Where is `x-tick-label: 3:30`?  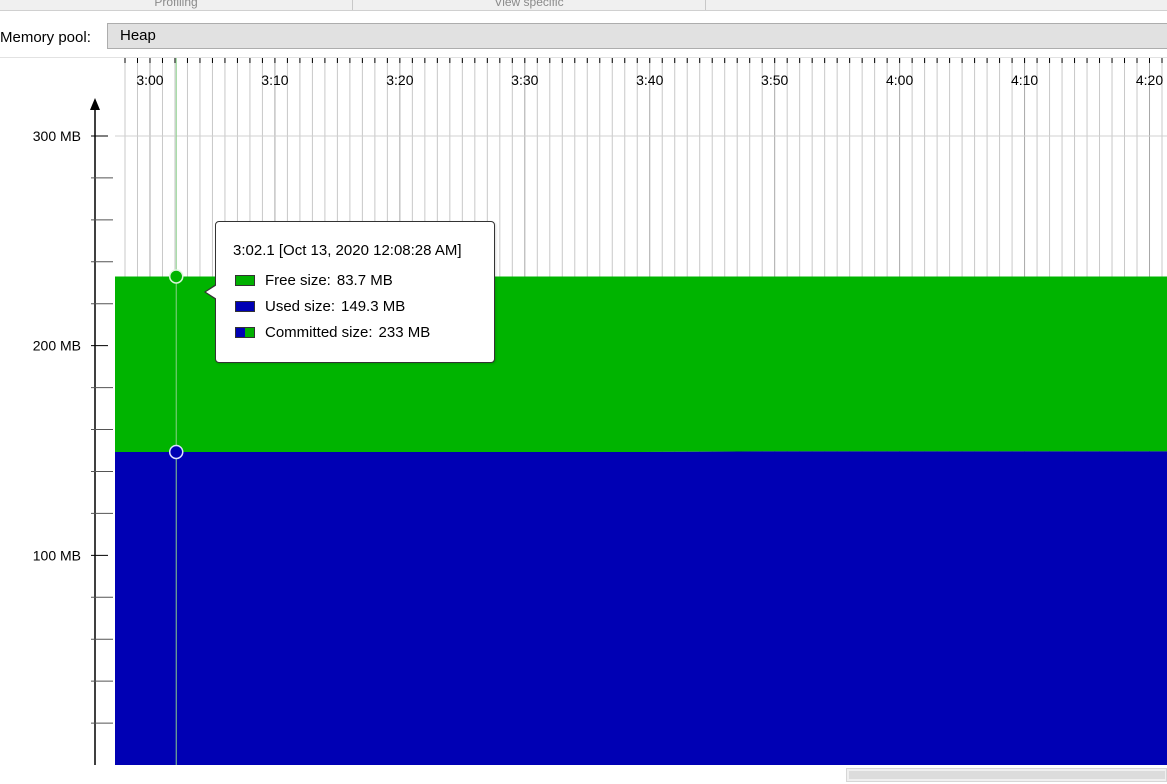 x-tick-label: 3:30 is located at coordinates (524, 80).